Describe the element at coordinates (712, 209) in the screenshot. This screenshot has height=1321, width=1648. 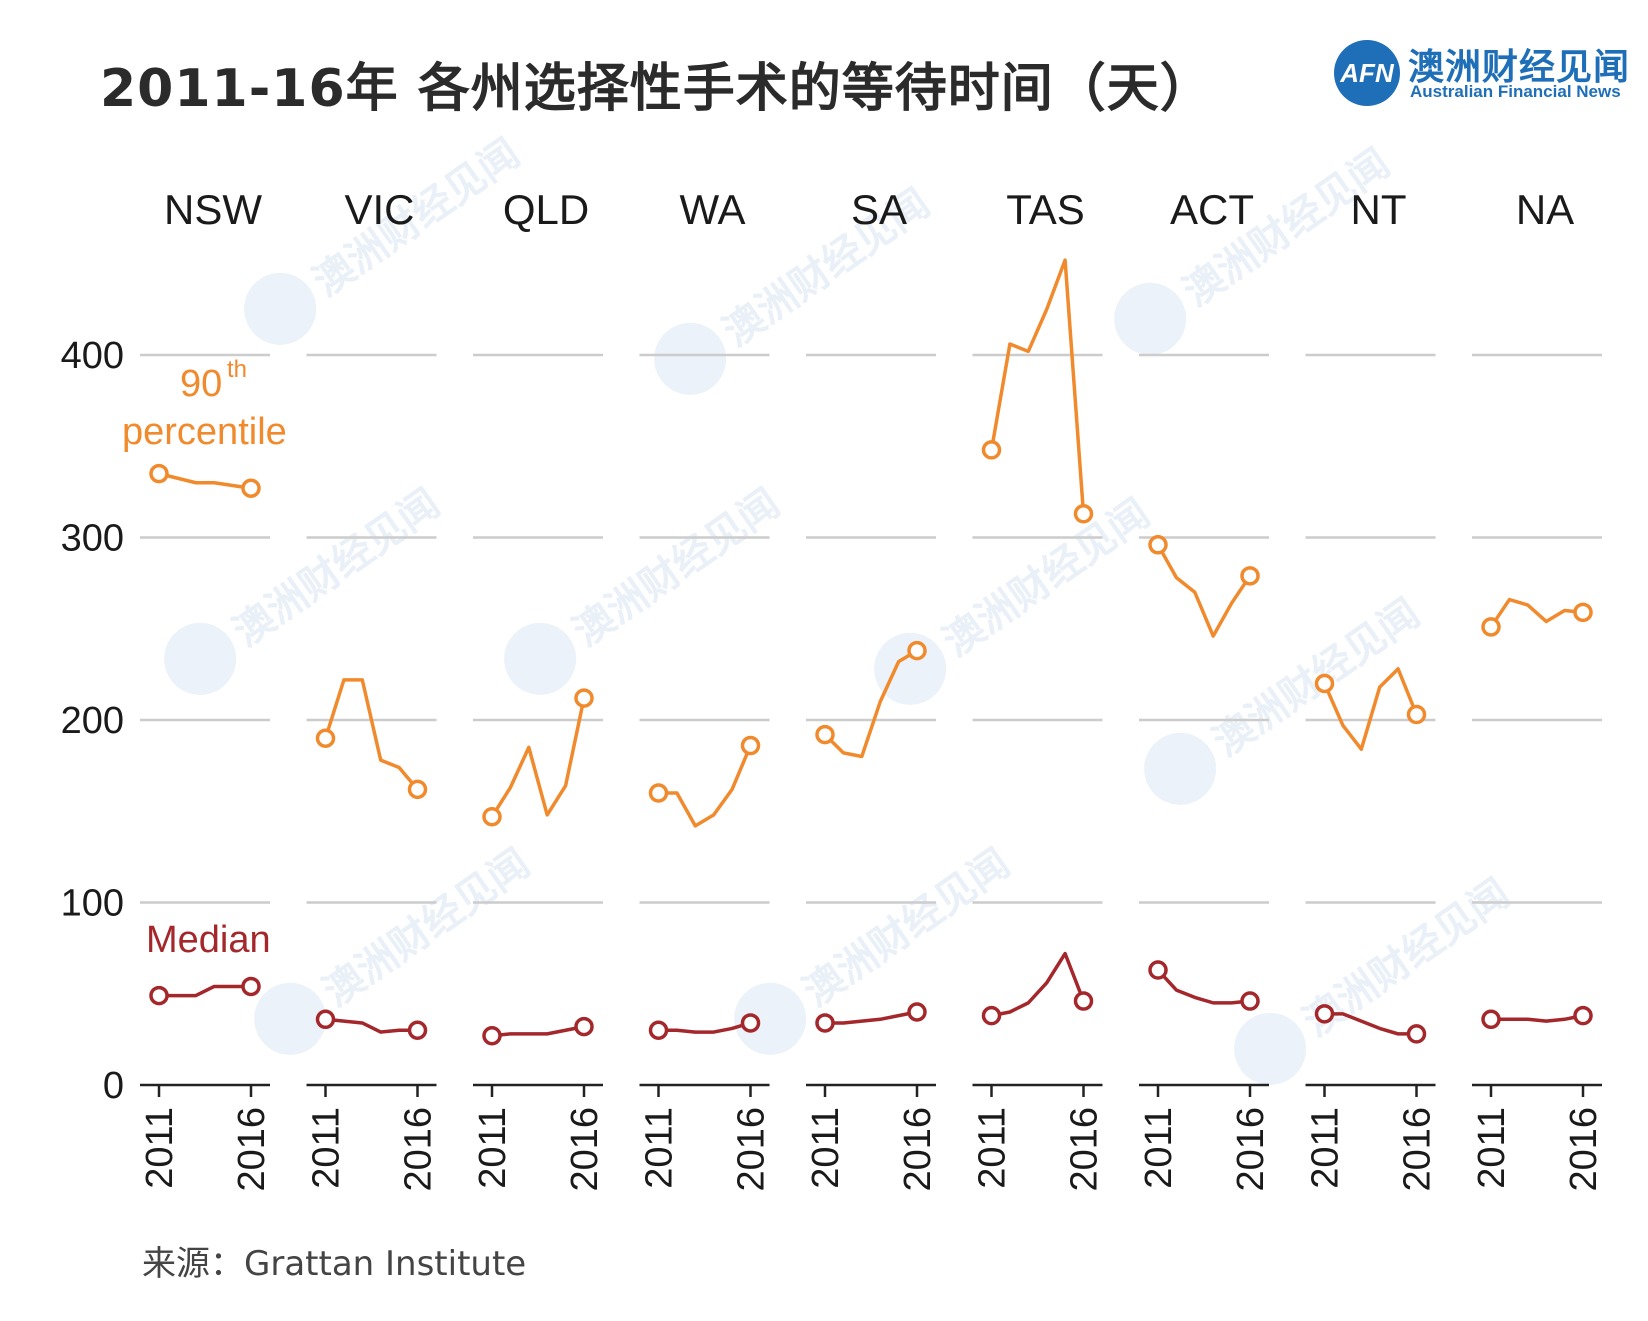
I see `panel-title: WA` at that location.